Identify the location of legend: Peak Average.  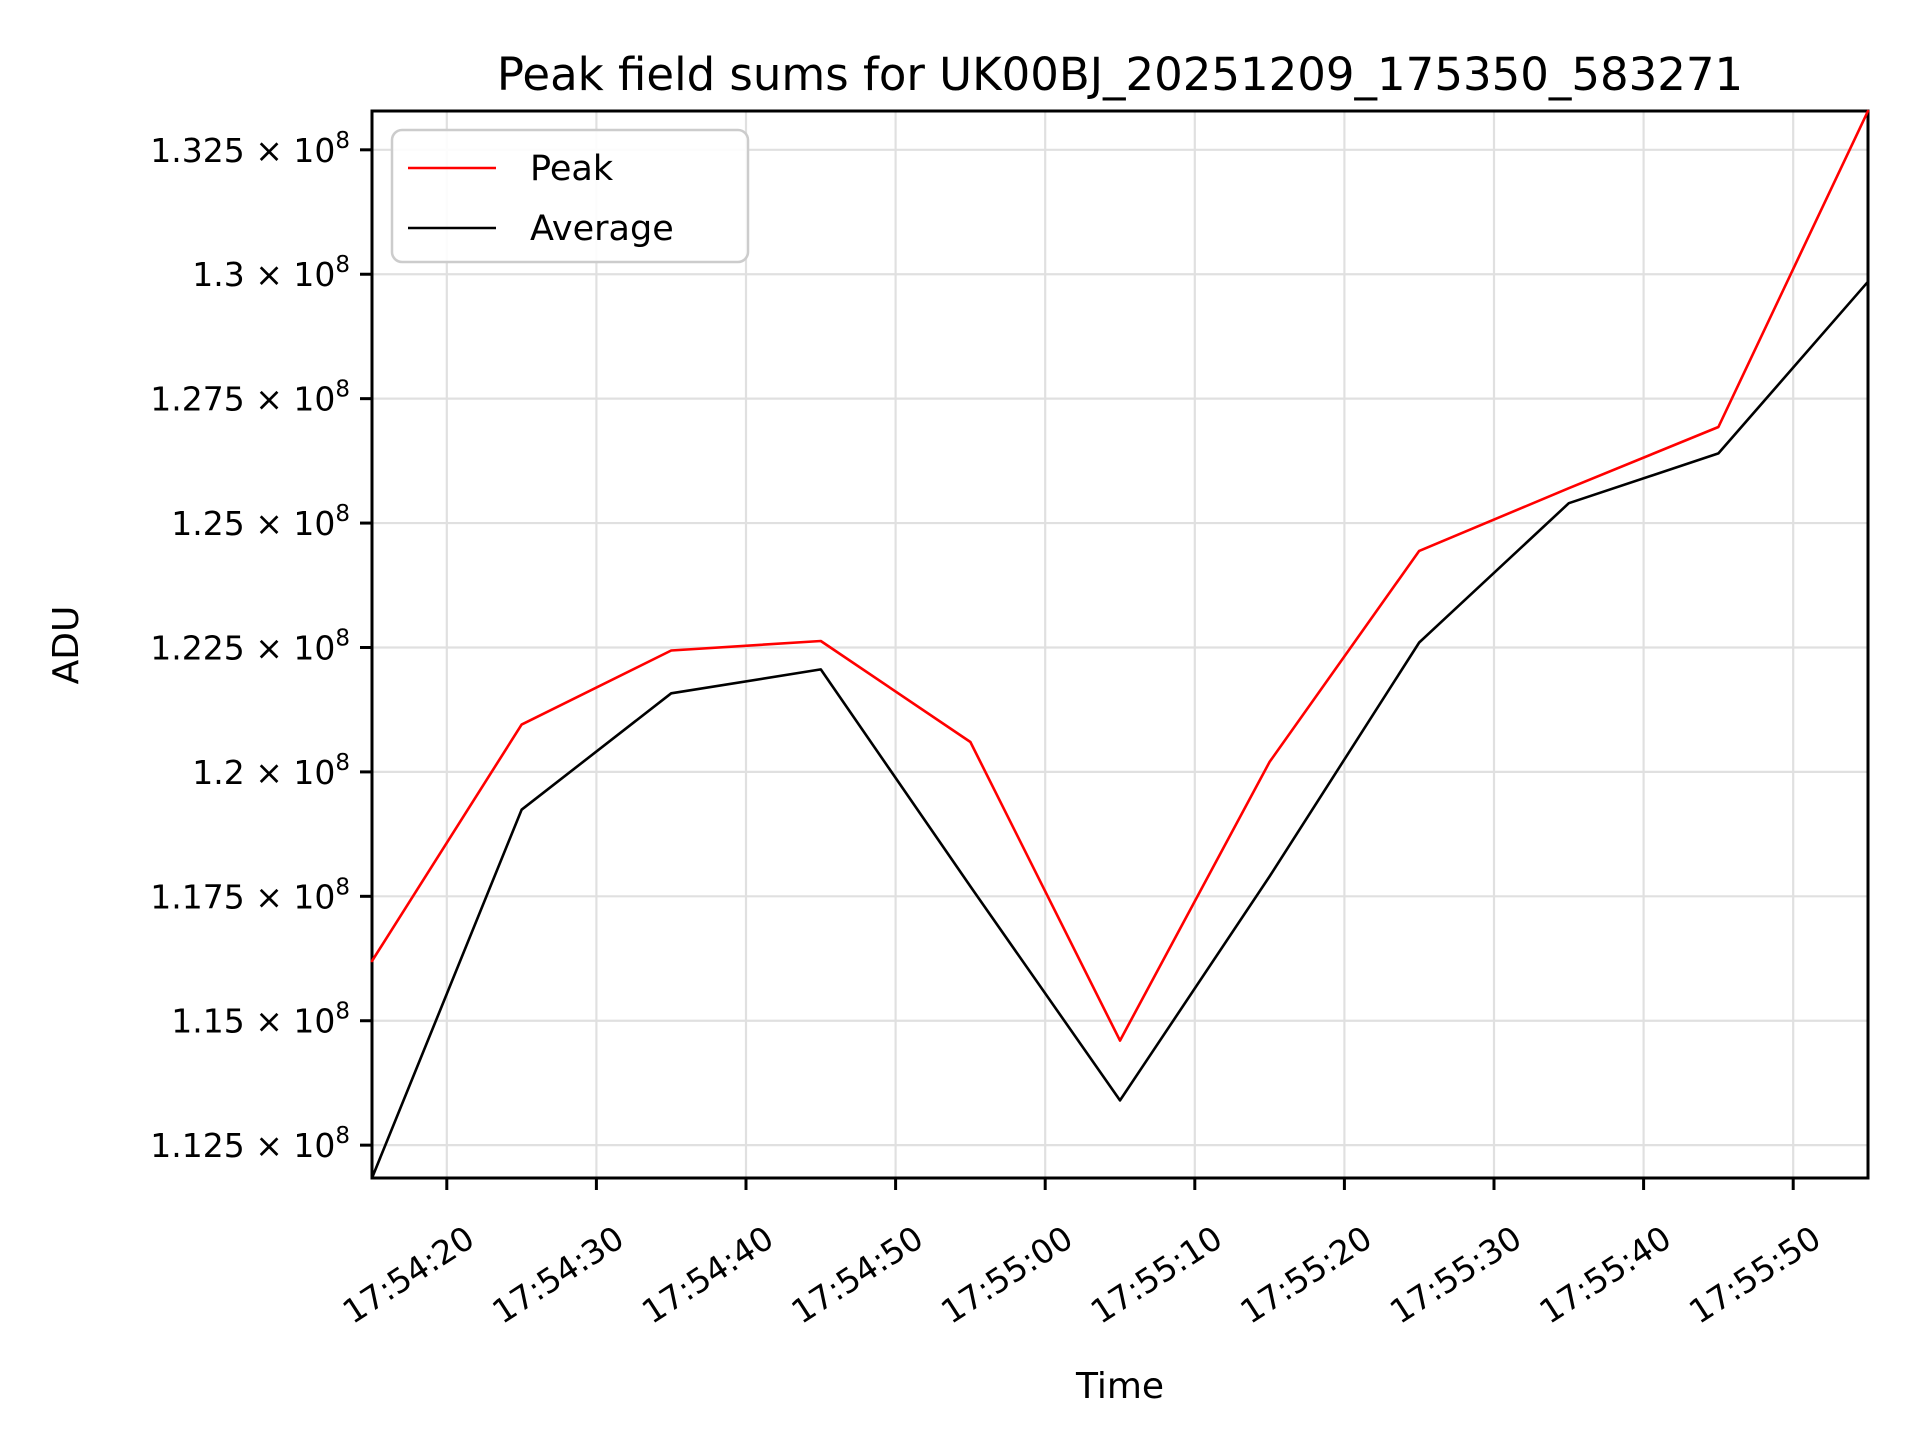
(570, 196).